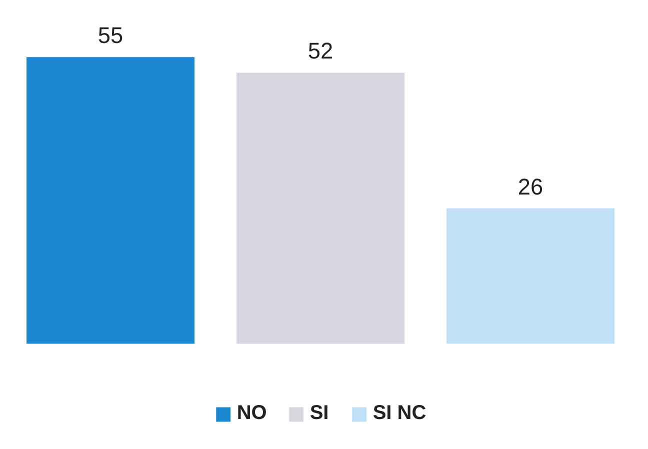  I want to click on legend-label: NO, so click(251, 413).